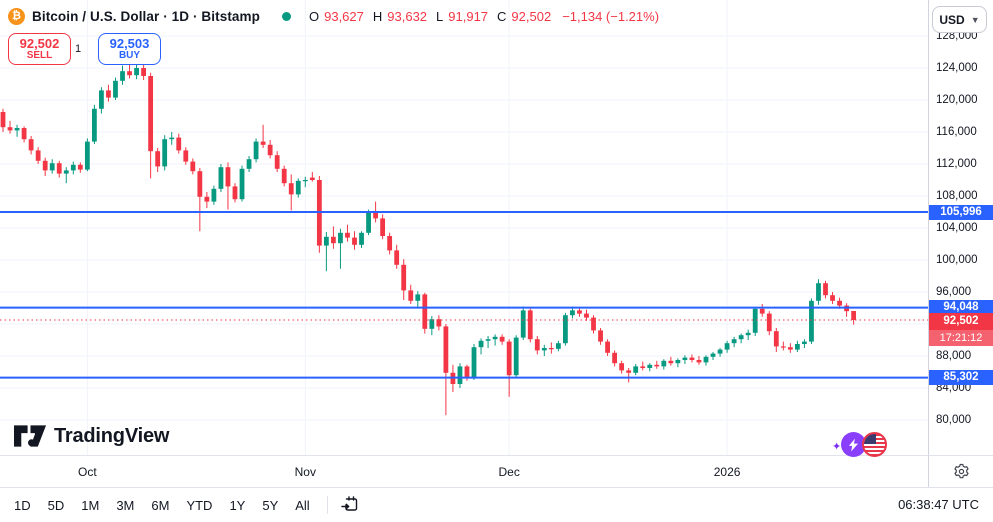 The image size is (993, 522). I want to click on price-level-badge: 85,302, so click(961, 378).